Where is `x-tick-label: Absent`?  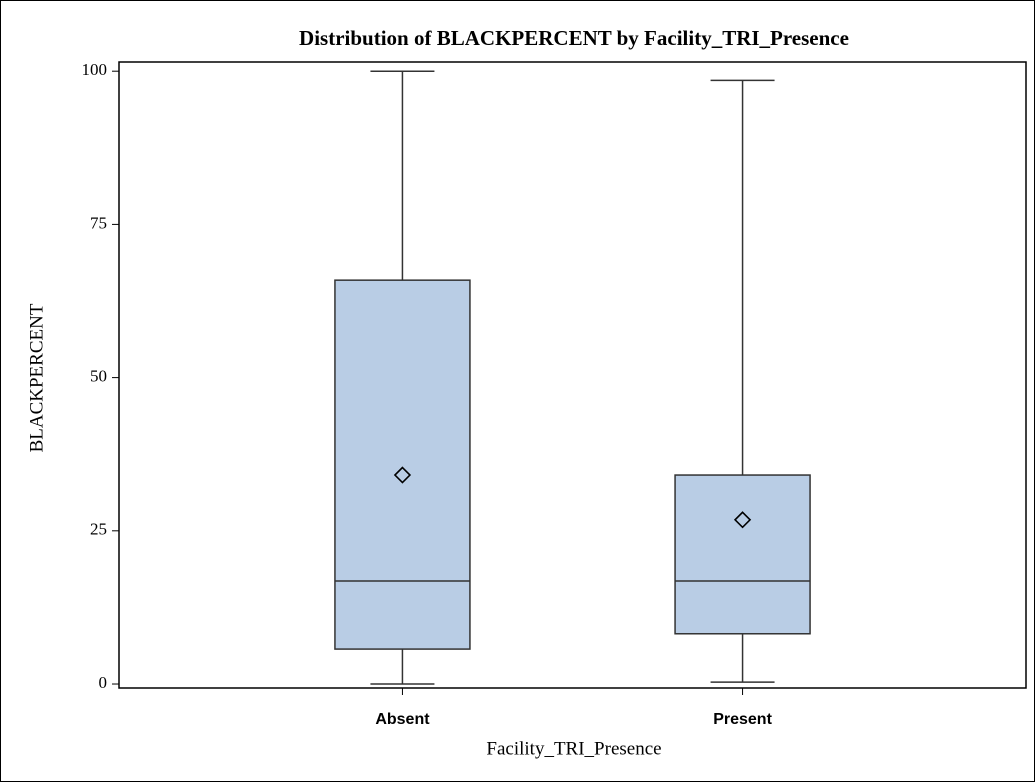 x-tick-label: Absent is located at coordinates (402, 719).